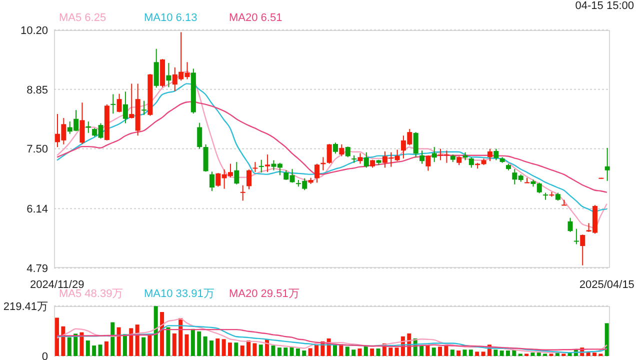 This screenshot has height=360, width=640. Describe the element at coordinates (25, 306) in the screenshot. I see `y-tick-label: 219.41万` at that location.